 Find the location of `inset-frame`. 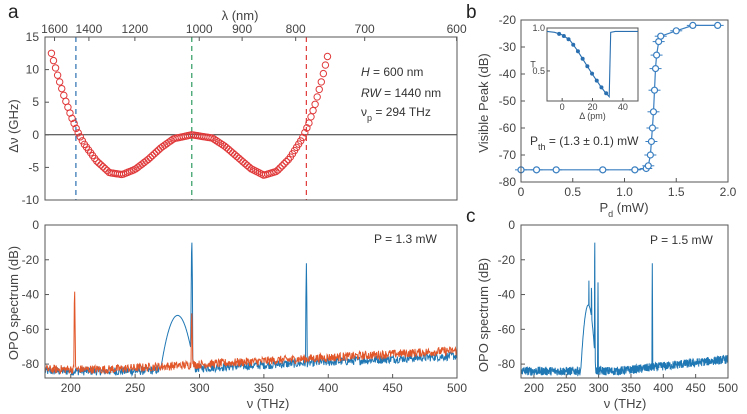

inset-frame is located at coordinates (592, 64).